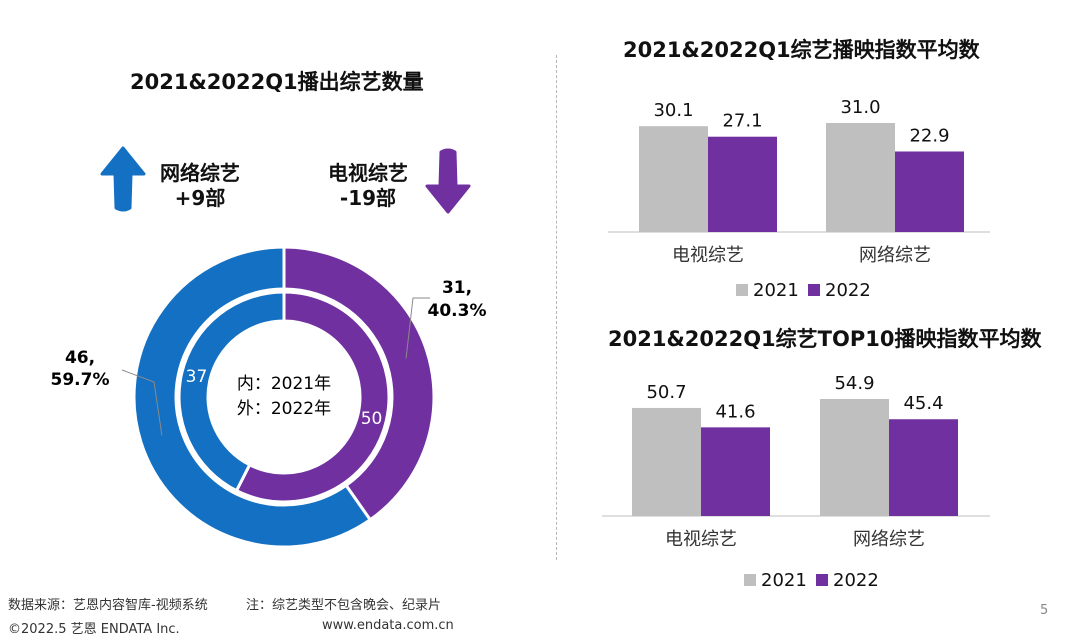 This screenshot has width=1080, height=637. What do you see at coordinates (895, 255) in the screenshot?
I see `bar1-category-1: 网络综艺` at bounding box center [895, 255].